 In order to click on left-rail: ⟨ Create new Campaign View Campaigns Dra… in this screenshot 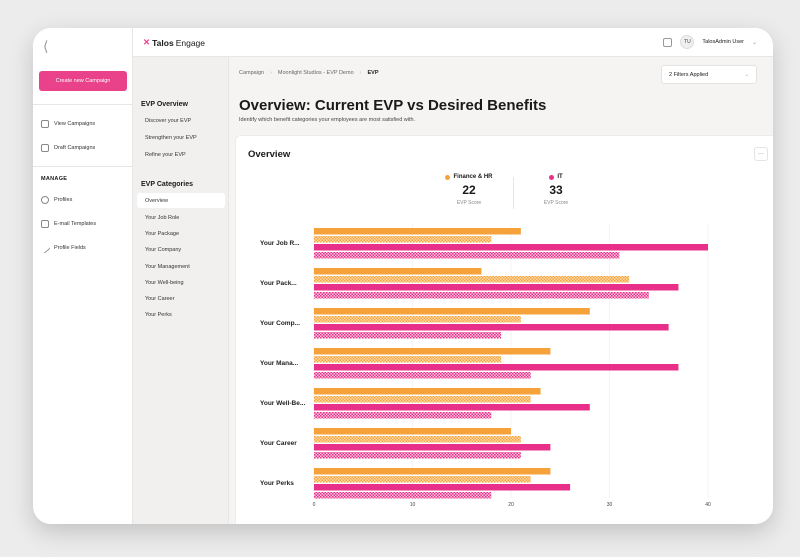, I will do `click(83, 276)`.